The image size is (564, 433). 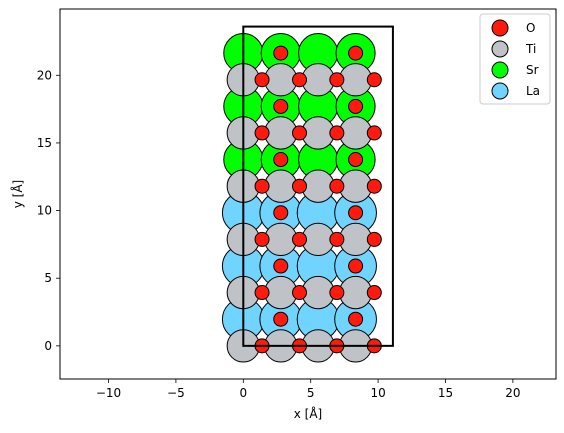 What do you see at coordinates (48, 346) in the screenshot?
I see `y-tick-label: 0` at bounding box center [48, 346].